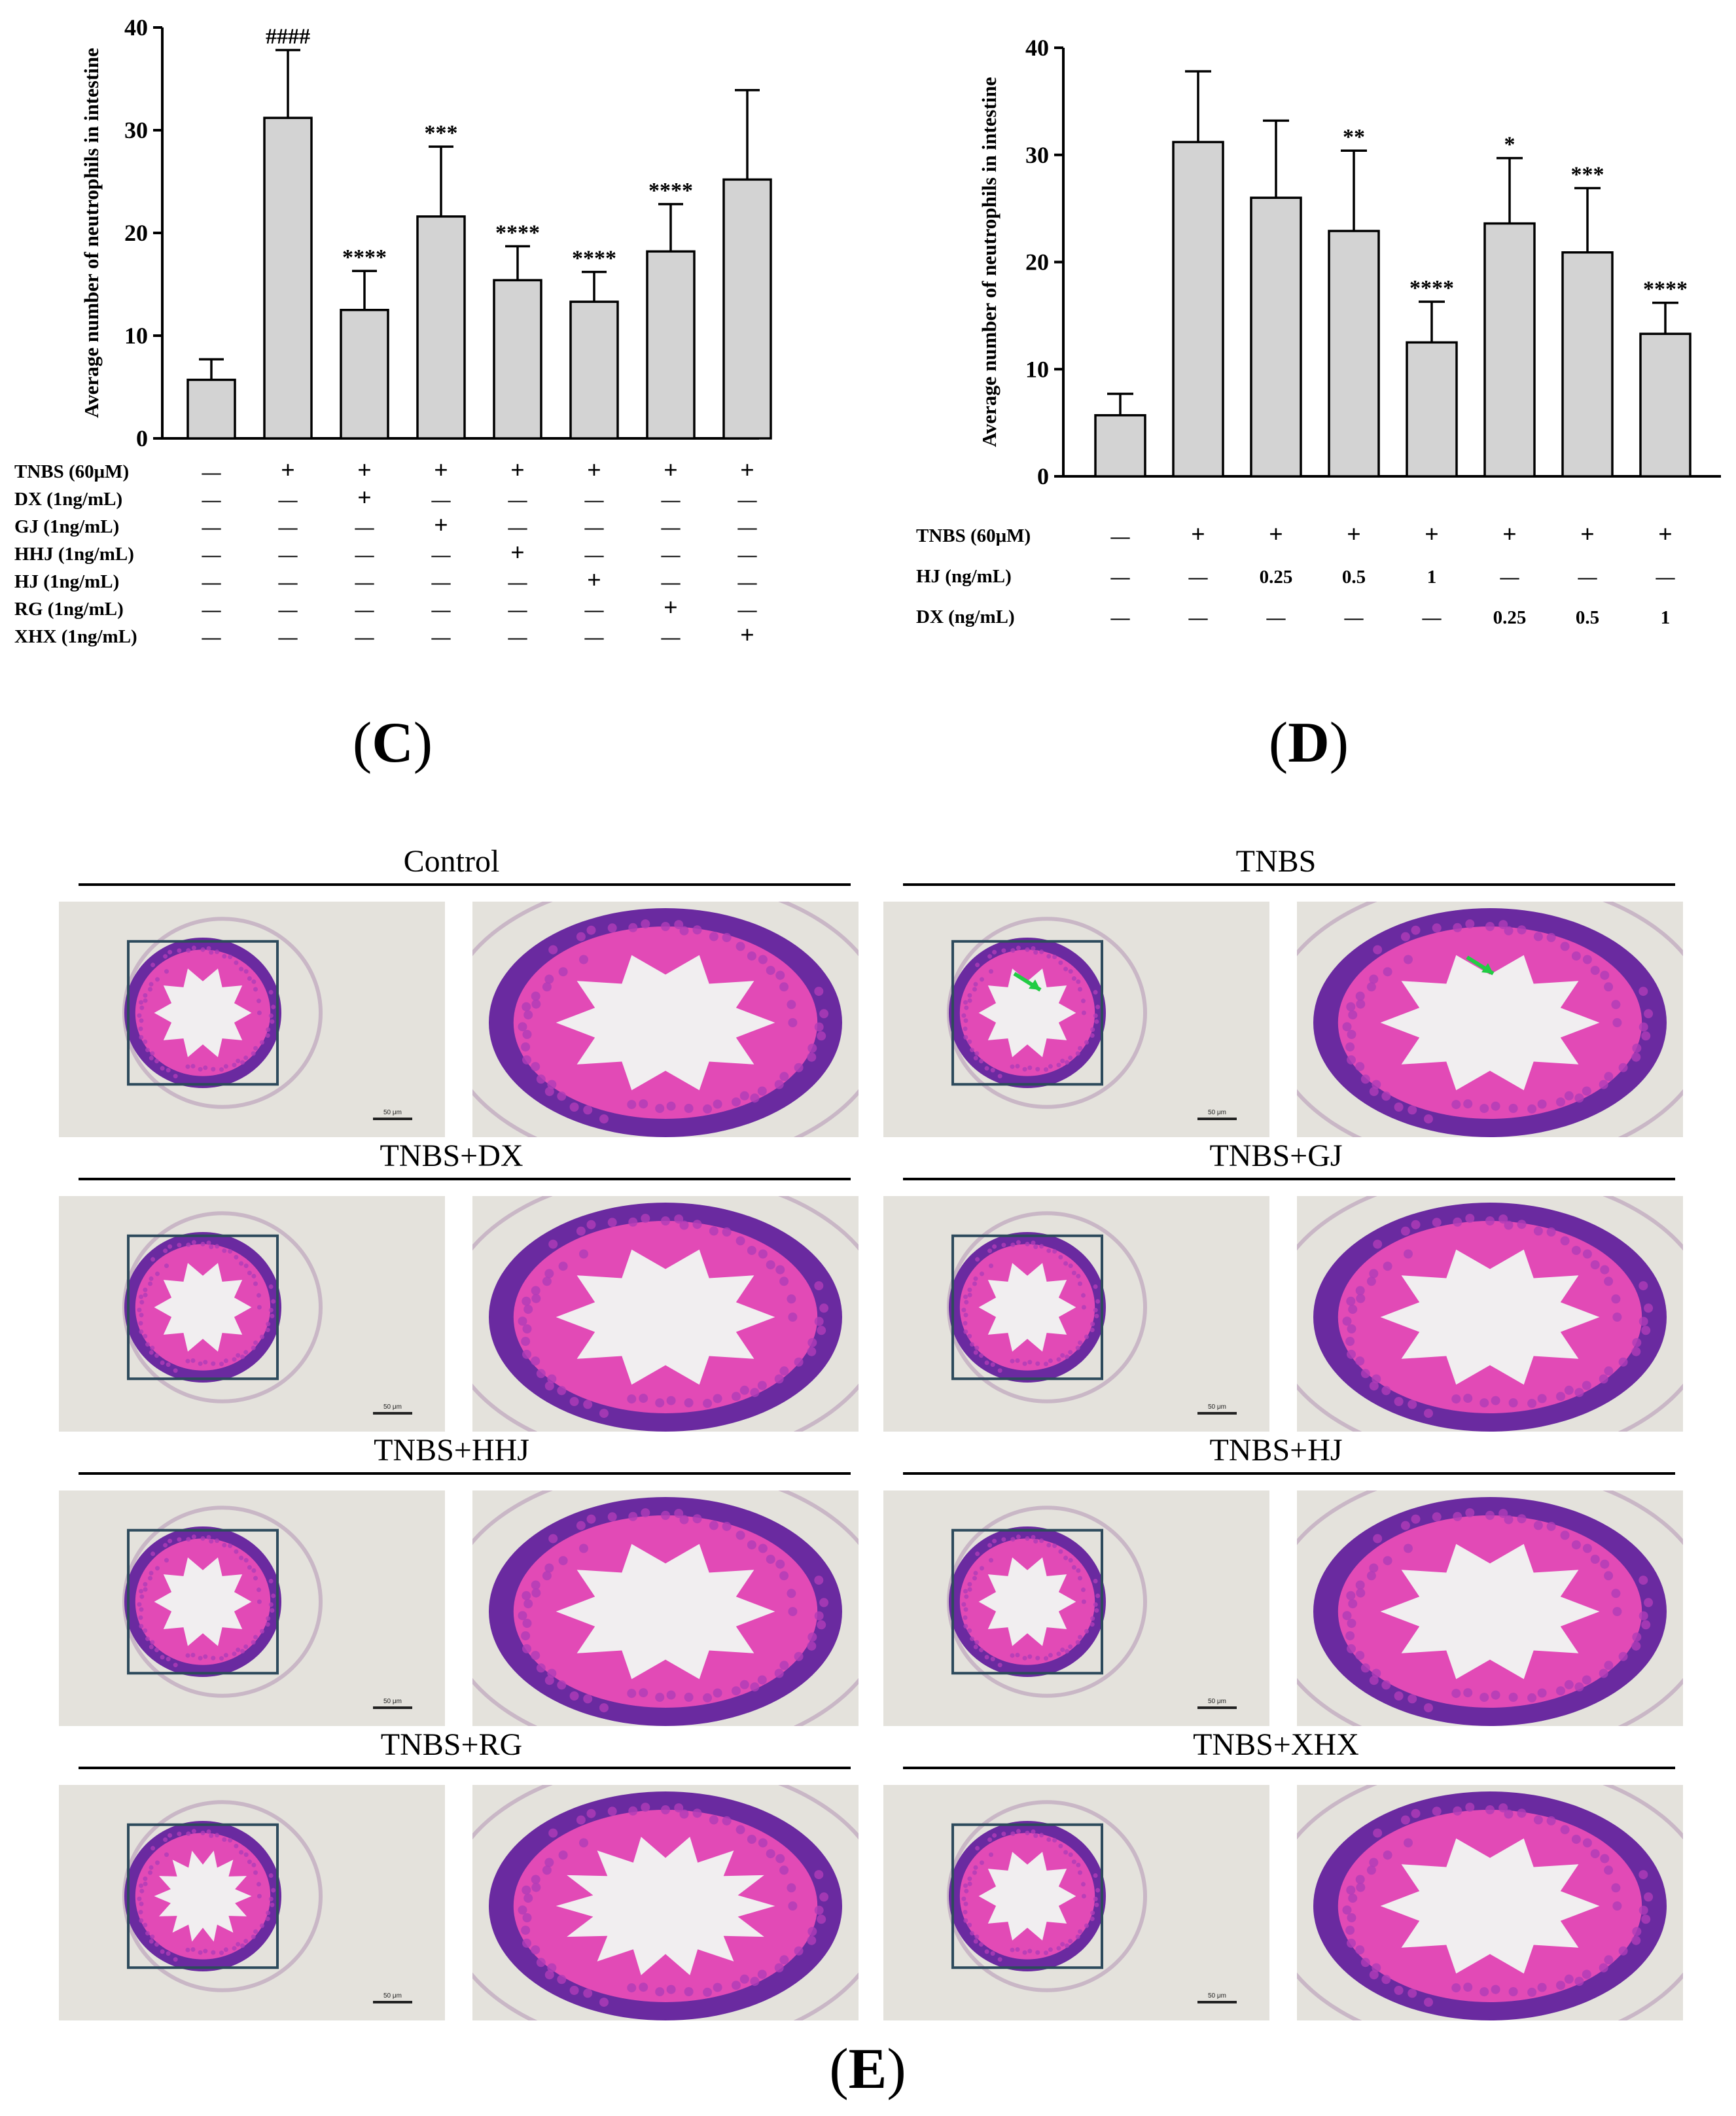  I want to click on bar, so click(211, 409).